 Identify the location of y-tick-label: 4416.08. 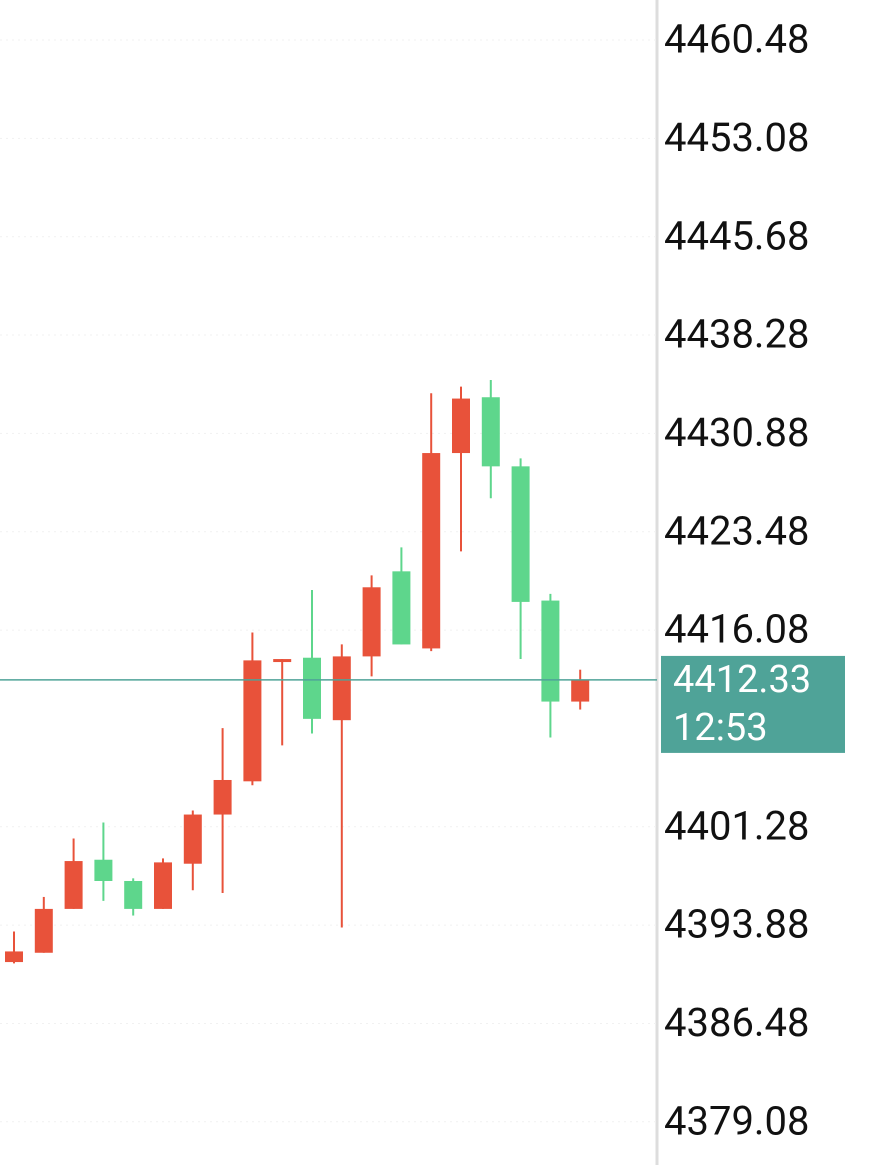
(736, 629).